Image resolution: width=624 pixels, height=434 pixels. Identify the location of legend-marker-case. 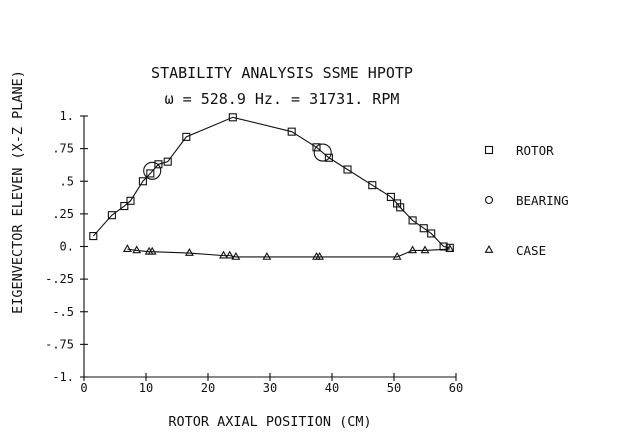
(489, 249).